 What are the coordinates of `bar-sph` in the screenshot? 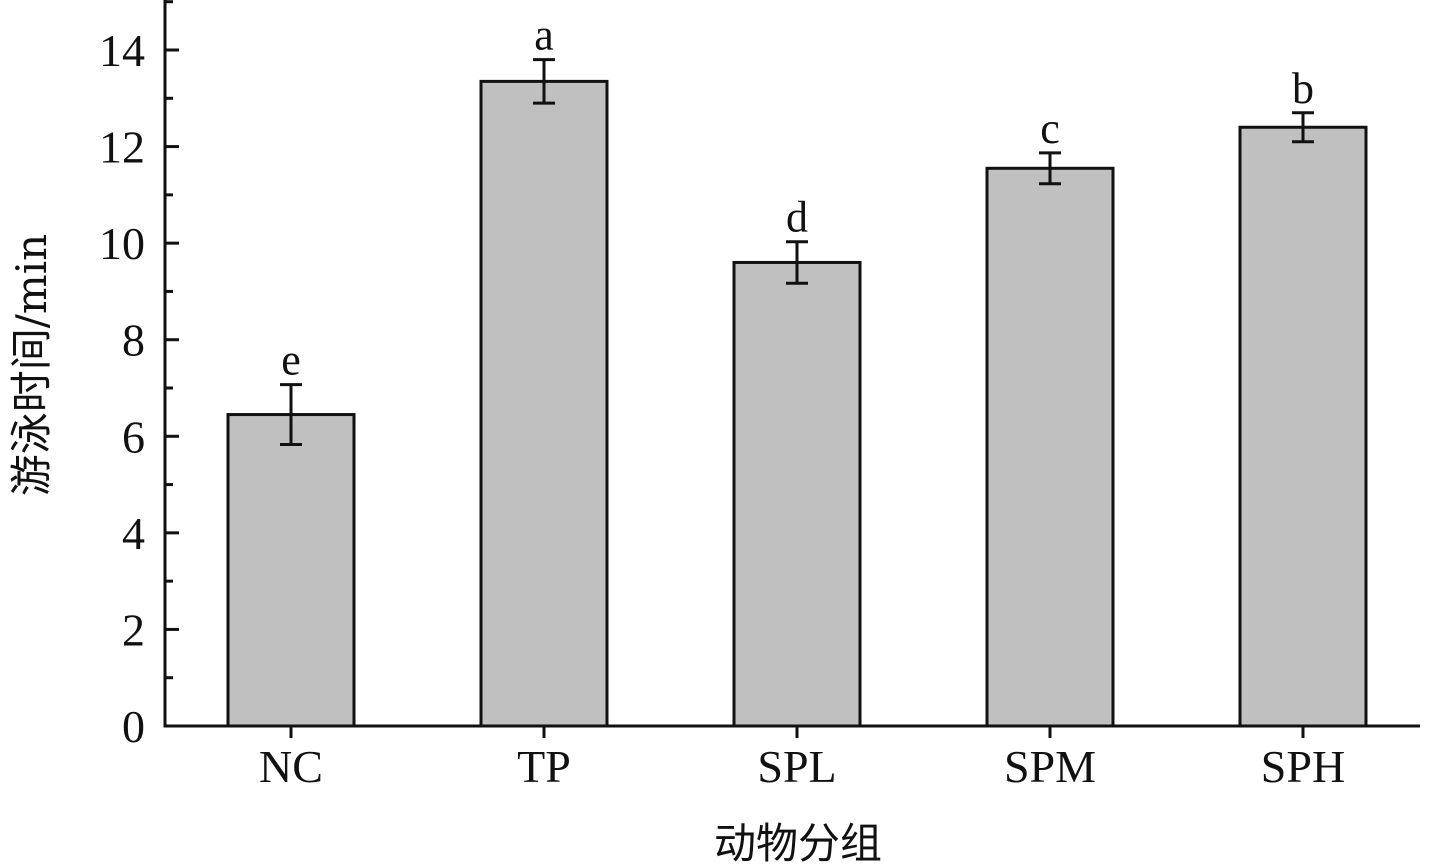 It's located at (1303, 426).